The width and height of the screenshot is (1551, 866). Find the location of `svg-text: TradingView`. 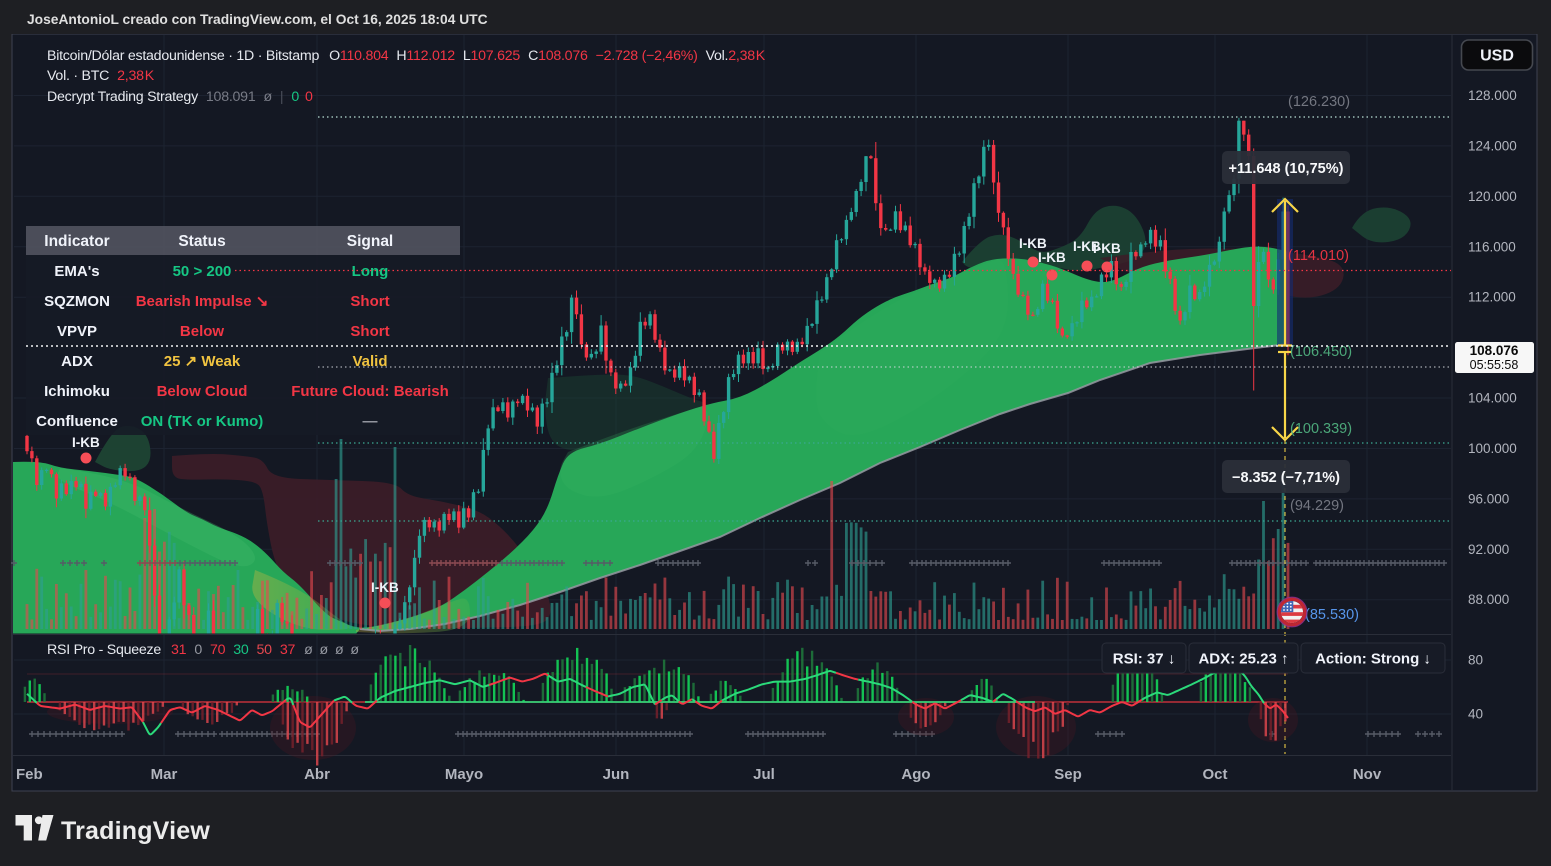

svg-text: TradingView is located at coordinates (135, 831).